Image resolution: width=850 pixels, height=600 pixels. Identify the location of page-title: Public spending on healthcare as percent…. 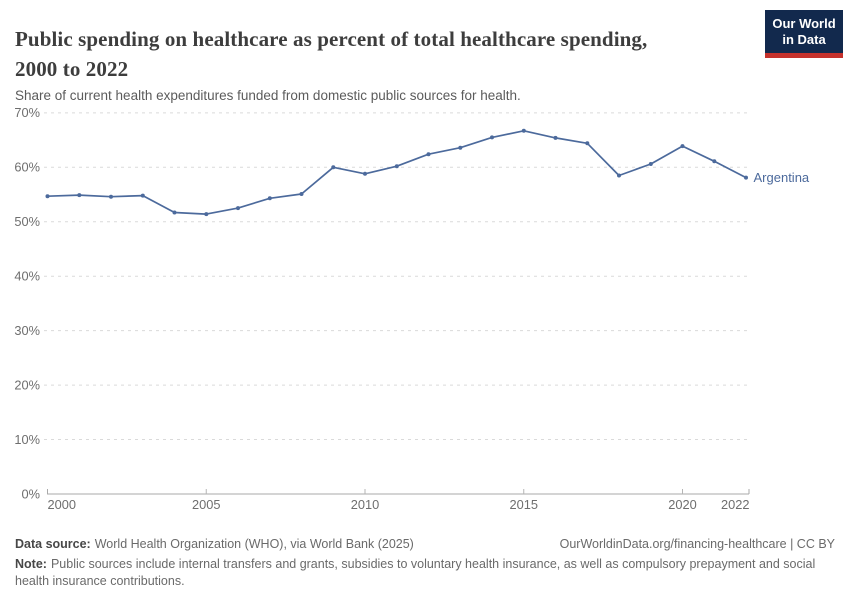
(331, 54).